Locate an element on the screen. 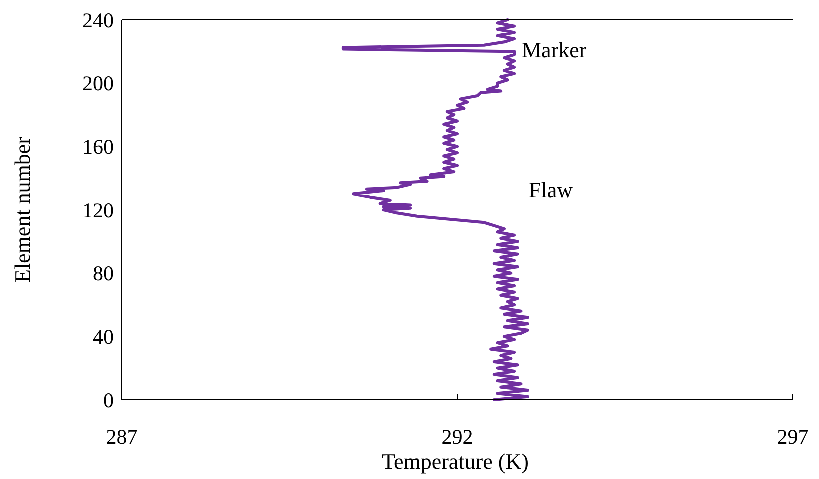  annotation: Marker is located at coordinates (555, 50).